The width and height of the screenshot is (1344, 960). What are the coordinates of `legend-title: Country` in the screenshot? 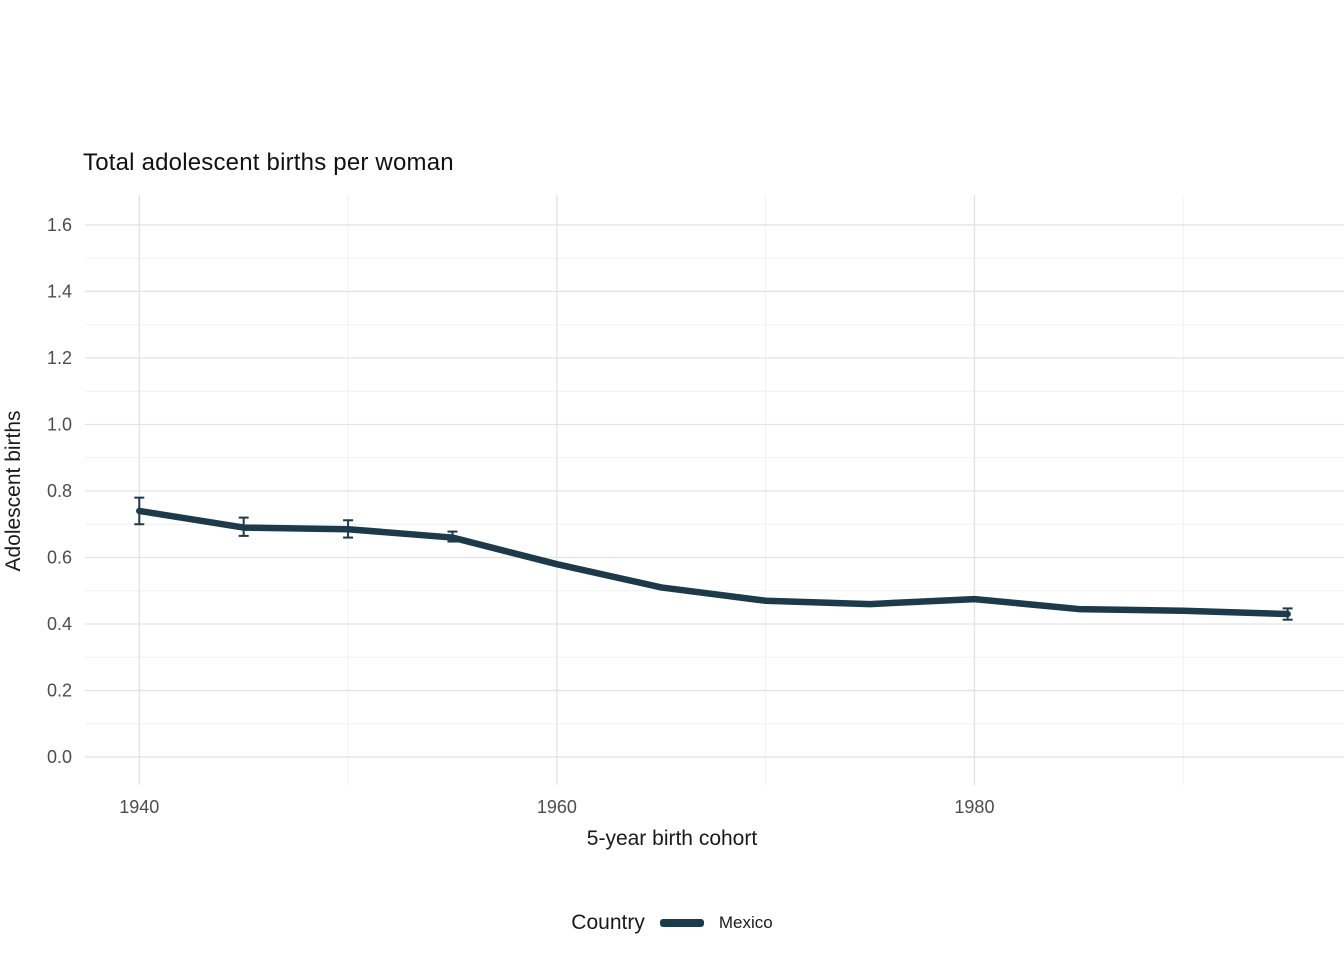 It's located at (608, 922).